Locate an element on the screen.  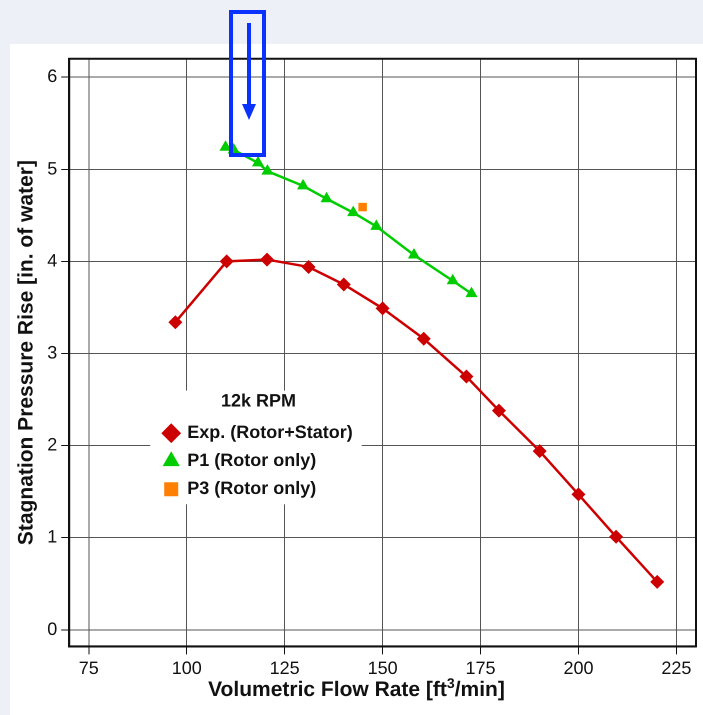
x-tick-label: 75 is located at coordinates (88, 668).